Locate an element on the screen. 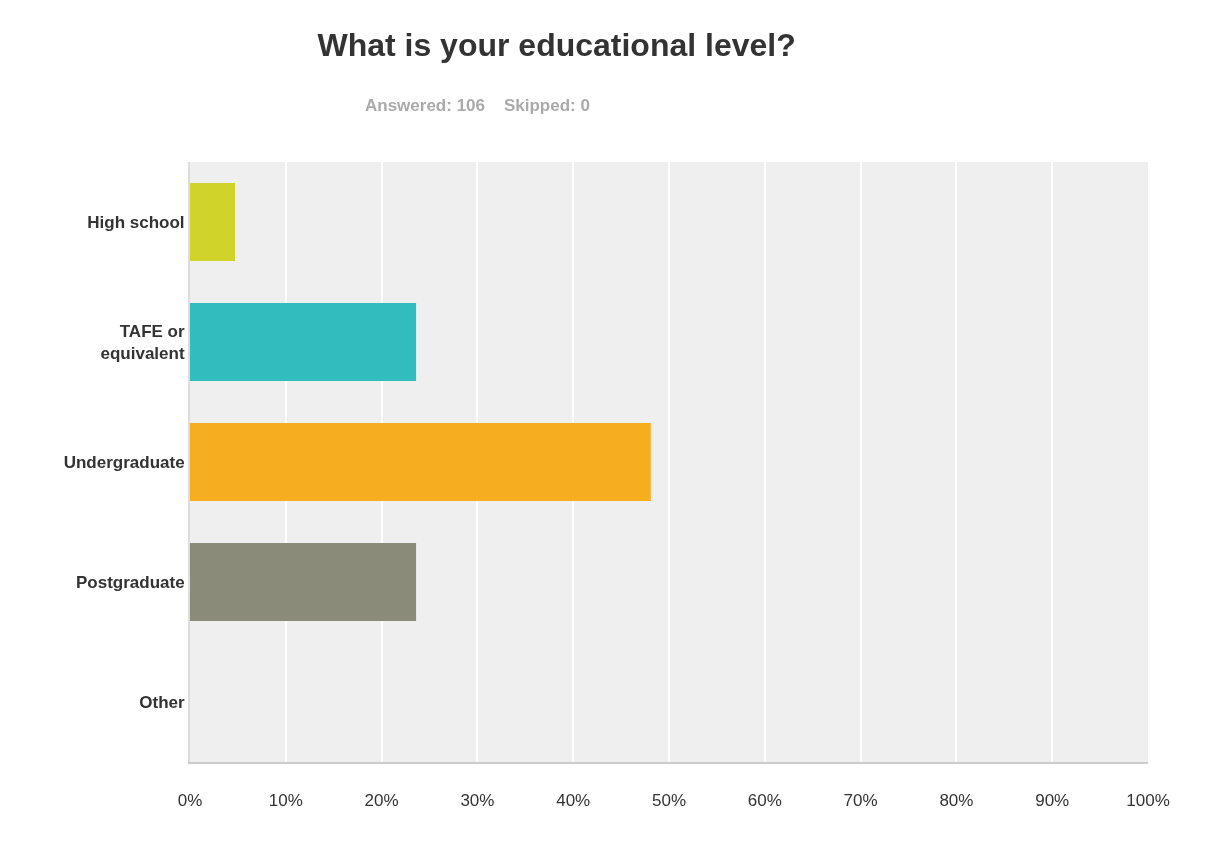 The image size is (1210, 852). x-tick-label: 70% is located at coordinates (860, 801).